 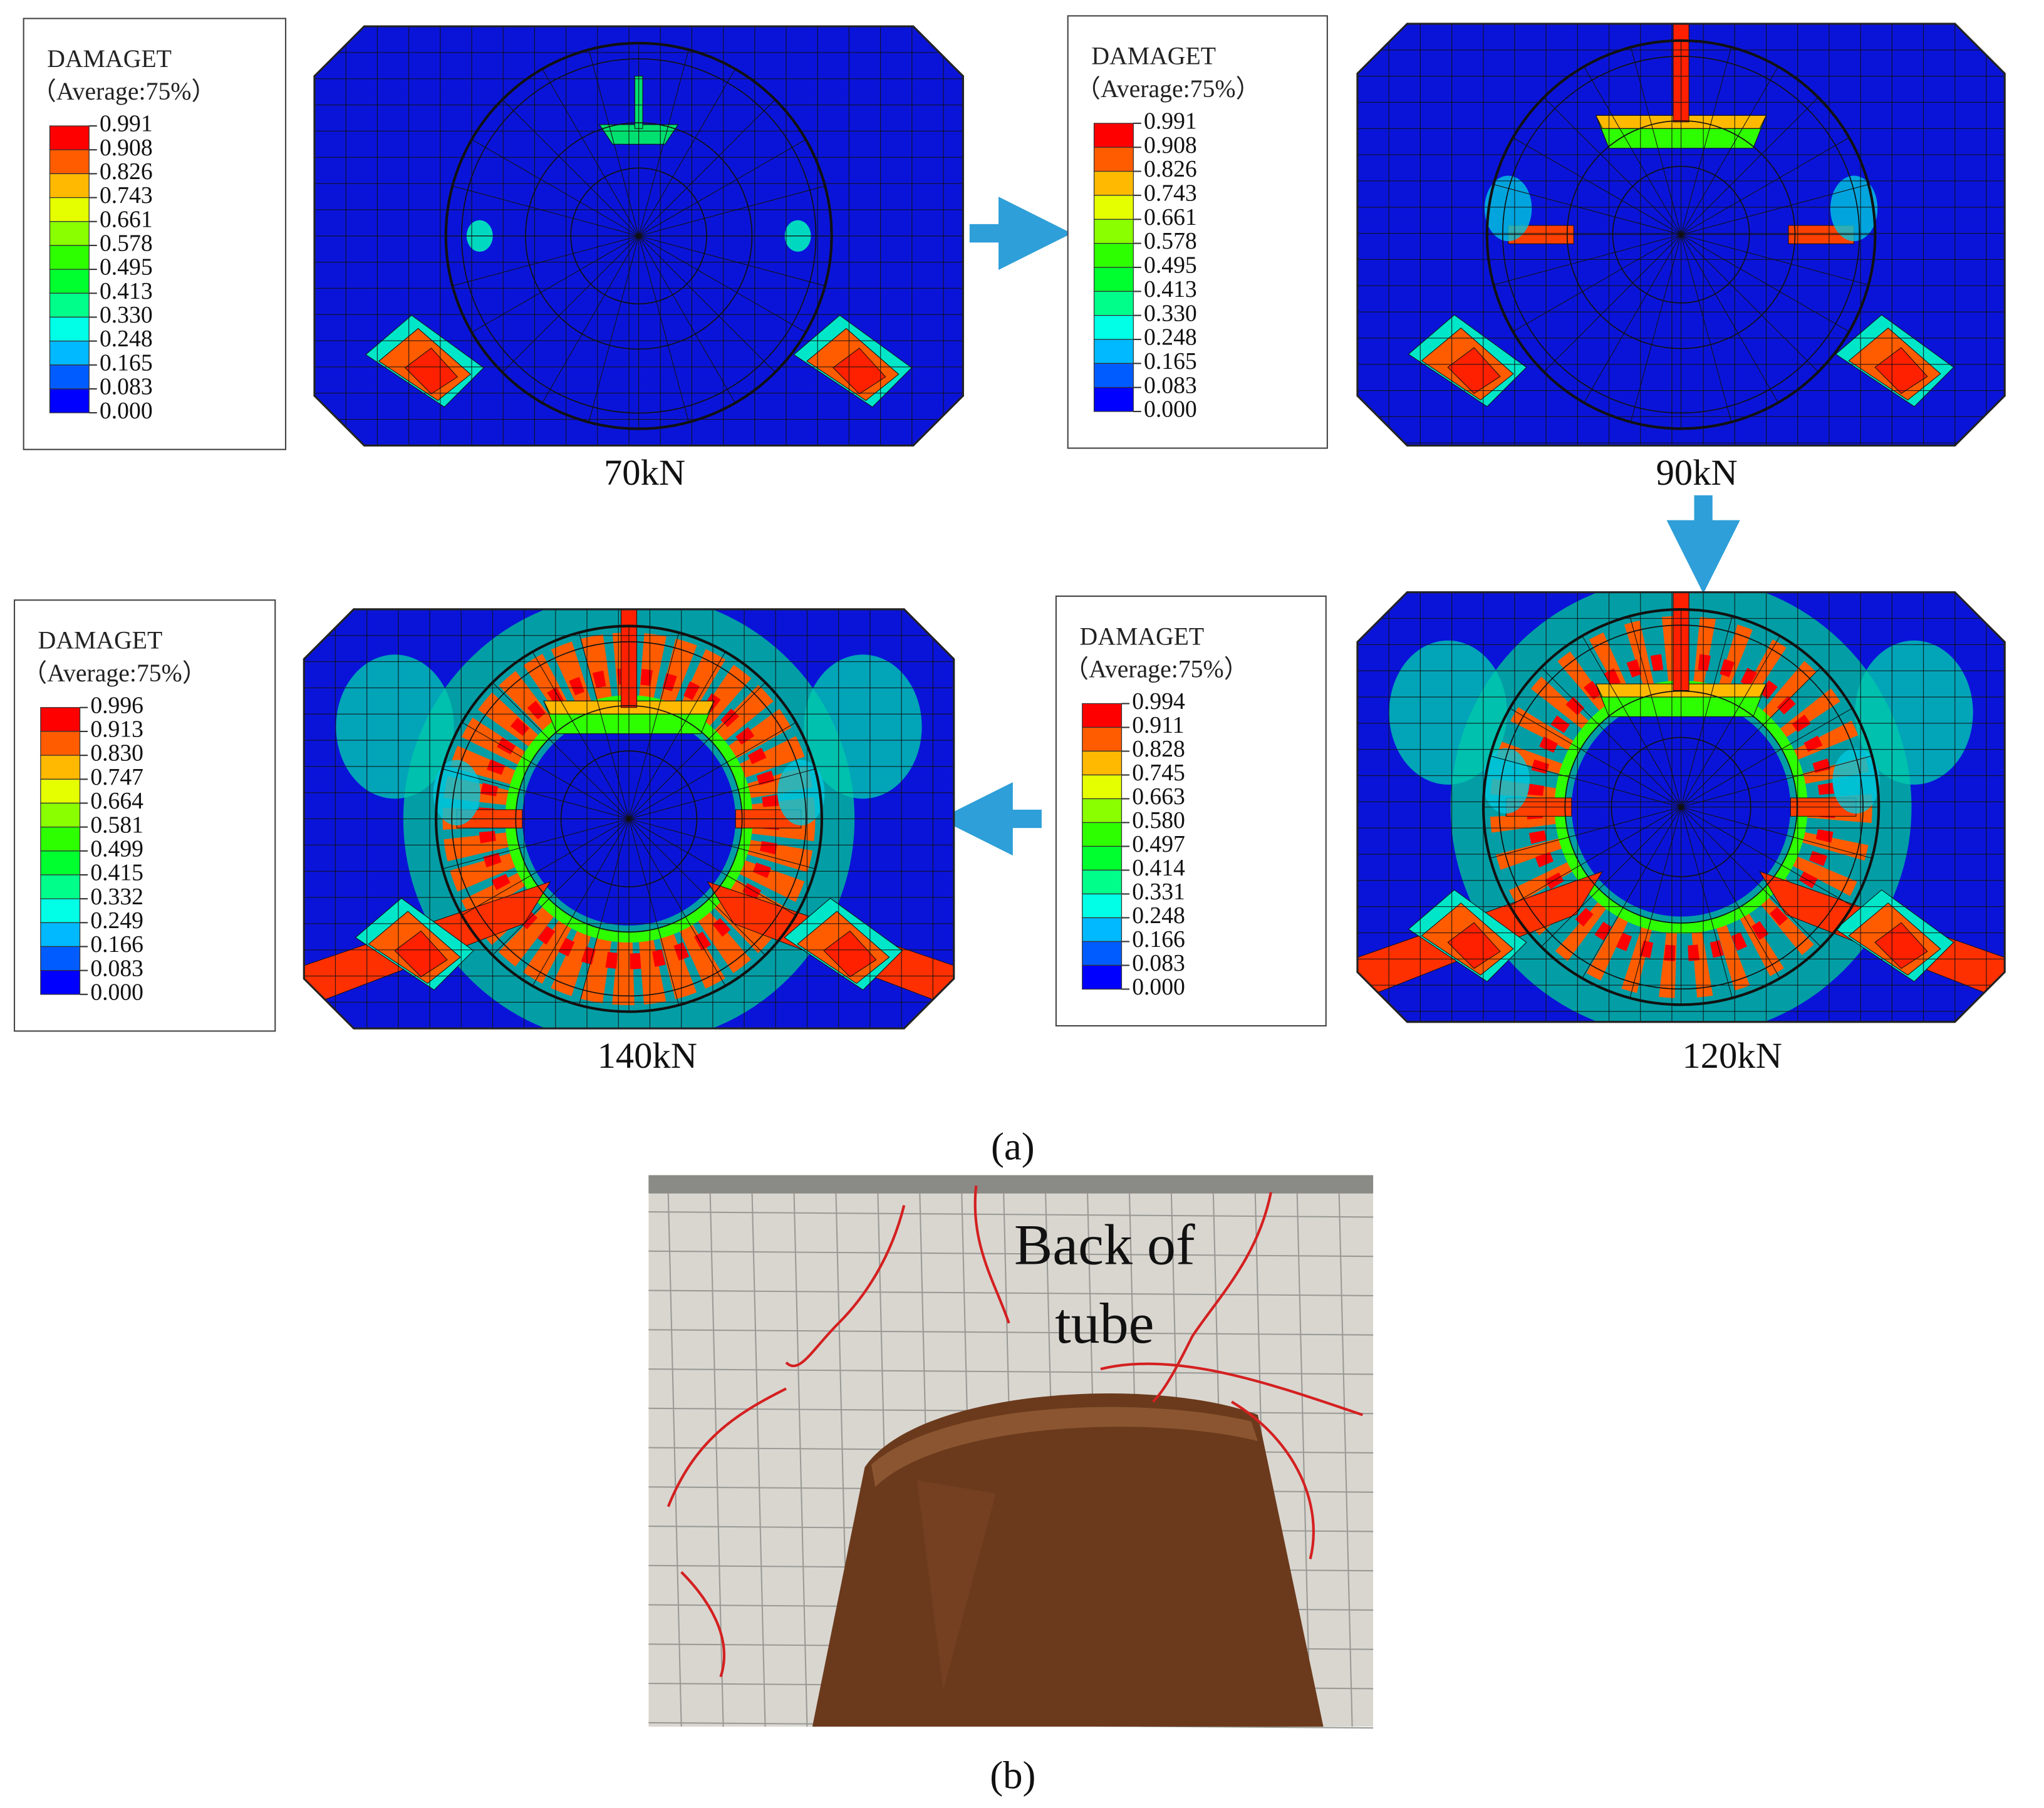 What do you see at coordinates (1170, 241) in the screenshot?
I see `legend-value: 0.578` at bounding box center [1170, 241].